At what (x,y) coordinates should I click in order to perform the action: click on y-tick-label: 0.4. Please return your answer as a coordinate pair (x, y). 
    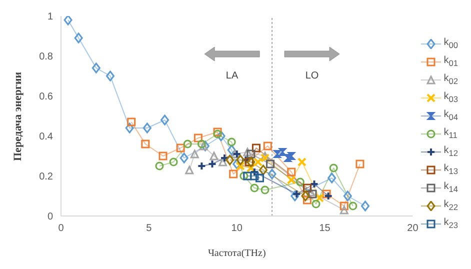
    Looking at the image, I should click on (46, 137).